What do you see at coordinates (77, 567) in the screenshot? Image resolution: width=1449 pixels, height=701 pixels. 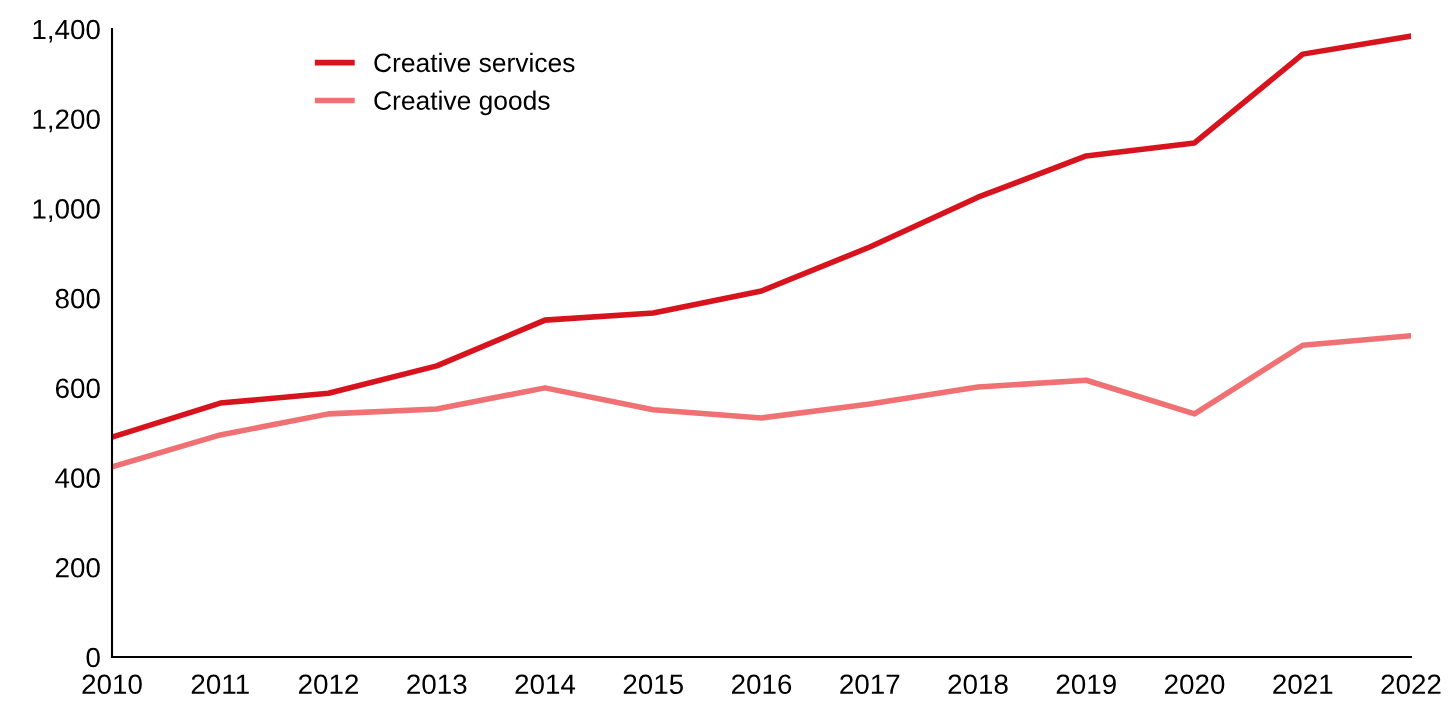 I see `y-tick-label: 200` at bounding box center [77, 567].